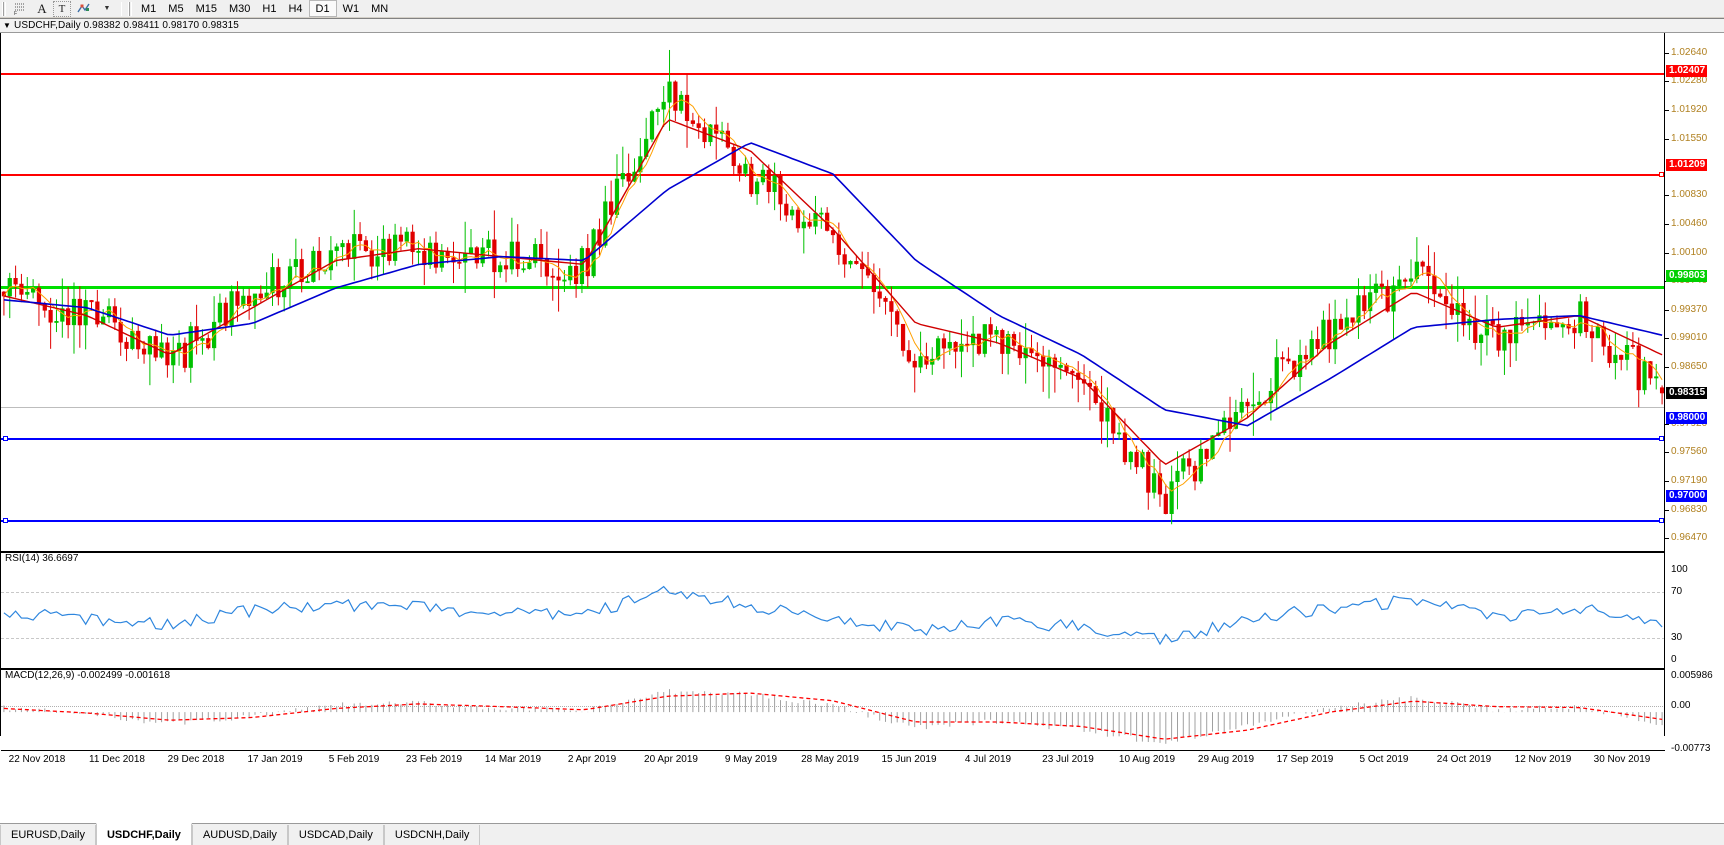 Image resolution: width=1724 pixels, height=845 pixels. What do you see at coordinates (15, 13) in the screenshot?
I see `svg-text: F` at bounding box center [15, 13].